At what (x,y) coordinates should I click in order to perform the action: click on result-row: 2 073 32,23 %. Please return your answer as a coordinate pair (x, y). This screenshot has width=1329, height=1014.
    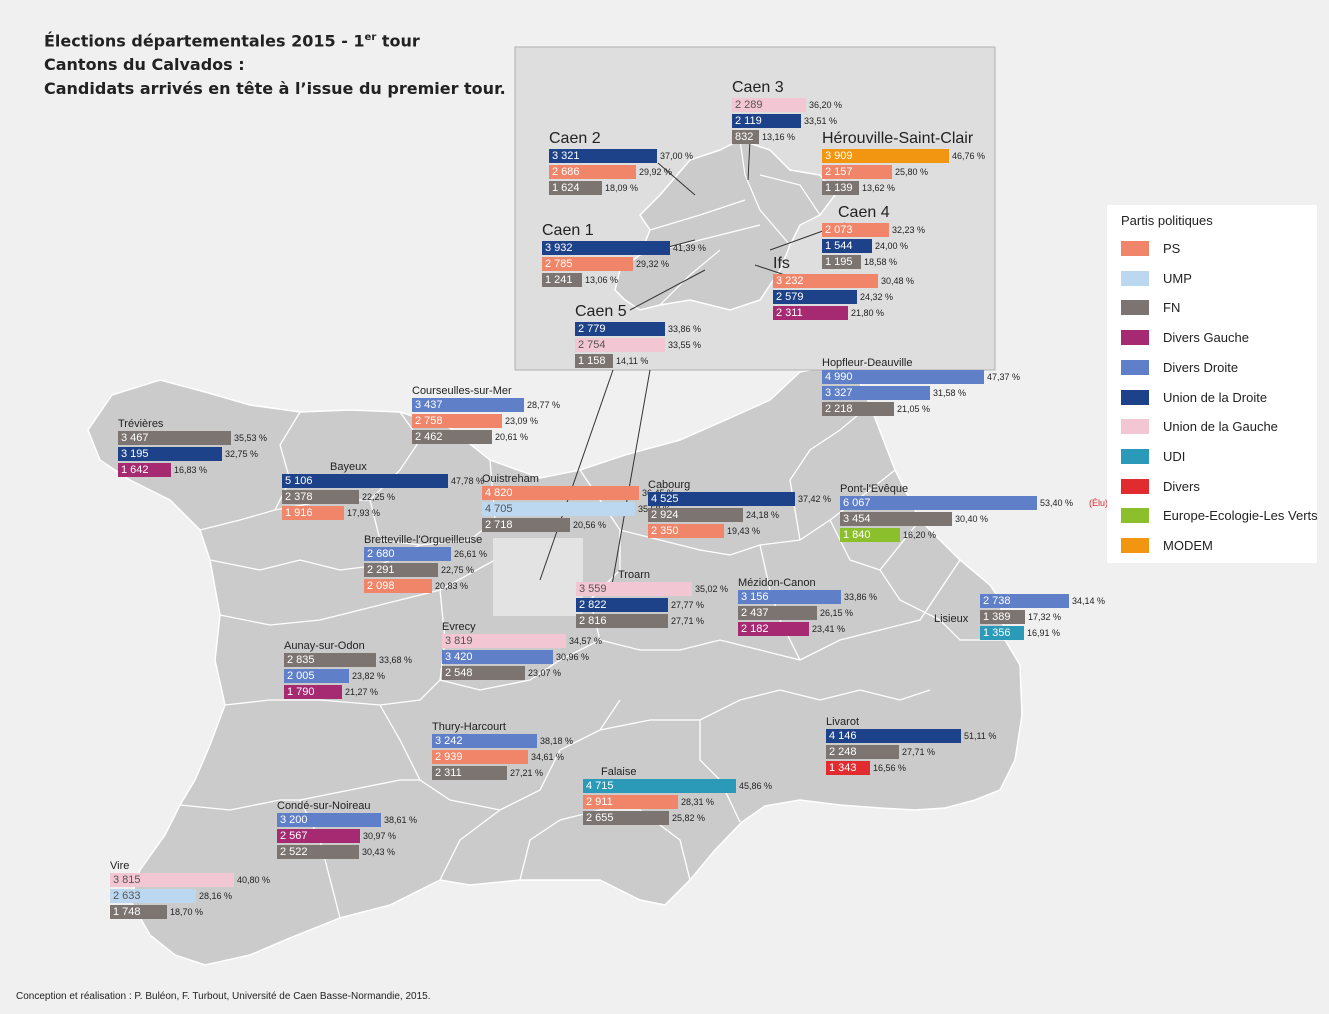
    Looking at the image, I should click on (873, 230).